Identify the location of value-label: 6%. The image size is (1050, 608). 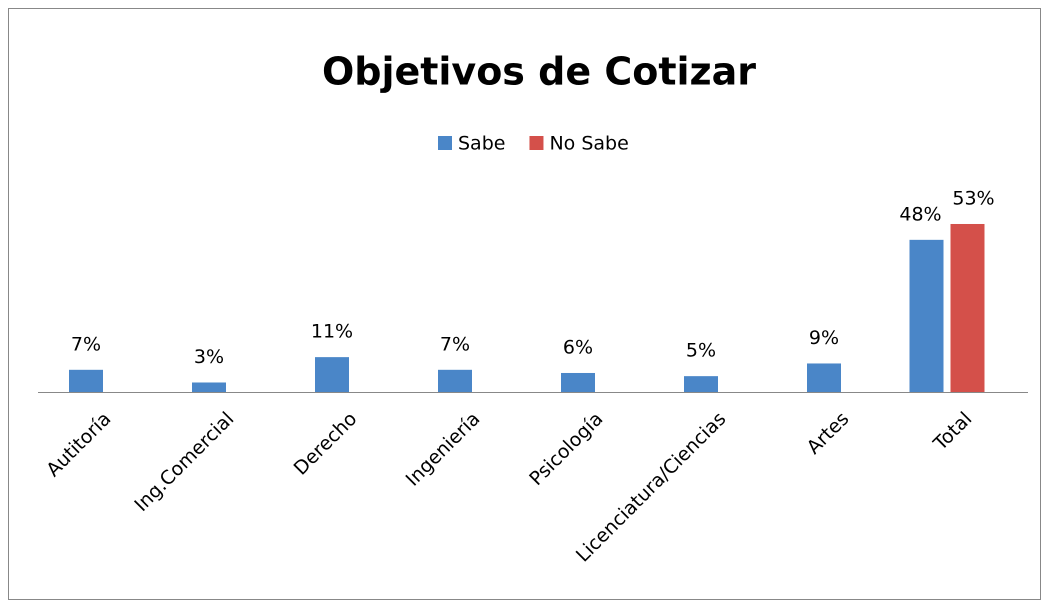
(578, 347).